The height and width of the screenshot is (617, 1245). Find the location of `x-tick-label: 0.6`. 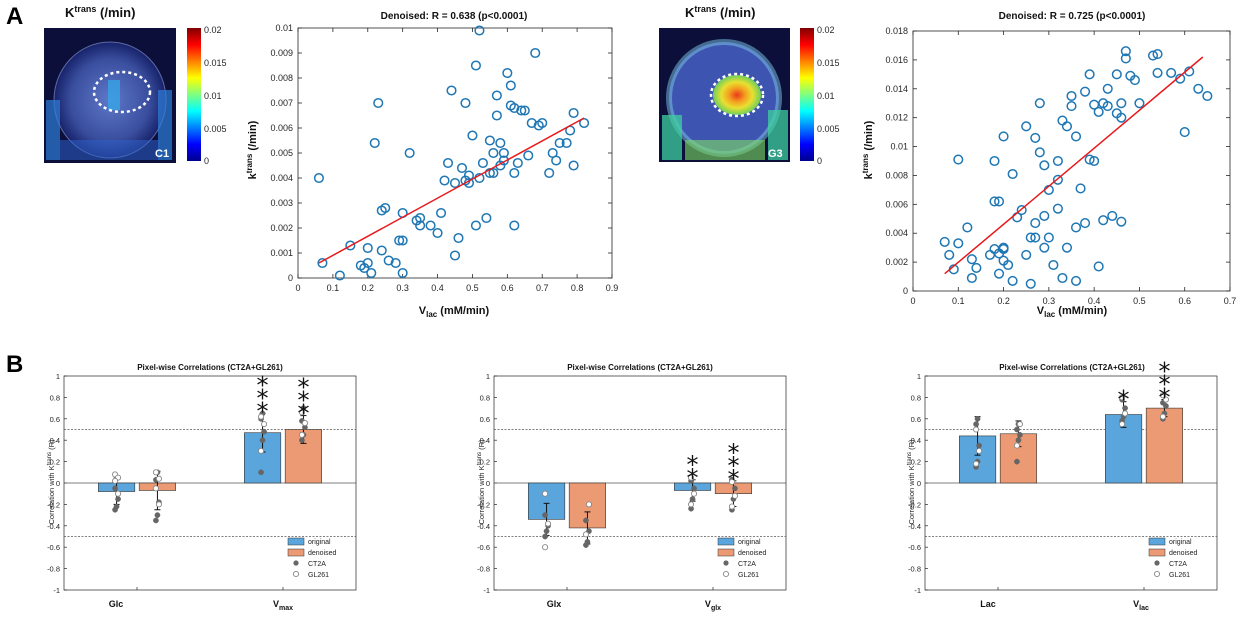

x-tick-label: 0.6 is located at coordinates (507, 288).